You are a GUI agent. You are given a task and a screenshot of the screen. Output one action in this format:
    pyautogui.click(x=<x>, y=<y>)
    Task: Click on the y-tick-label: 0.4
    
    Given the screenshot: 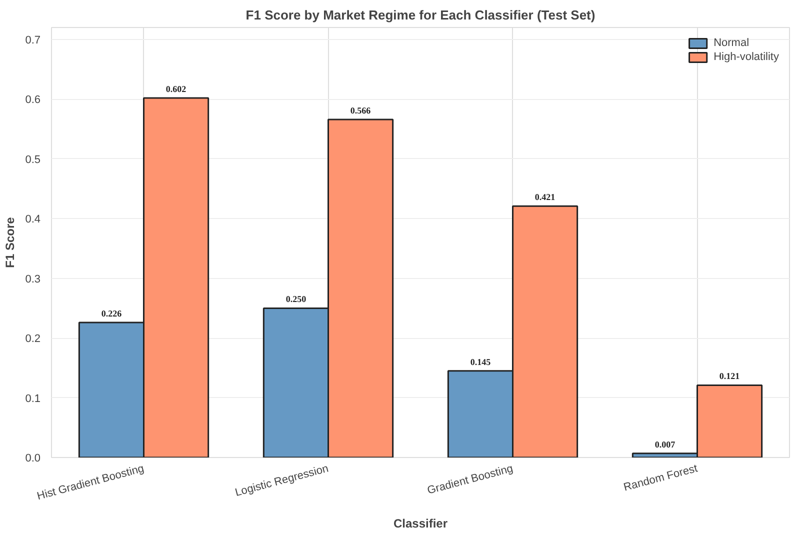 What is the action you would take?
    pyautogui.click(x=33, y=220)
    